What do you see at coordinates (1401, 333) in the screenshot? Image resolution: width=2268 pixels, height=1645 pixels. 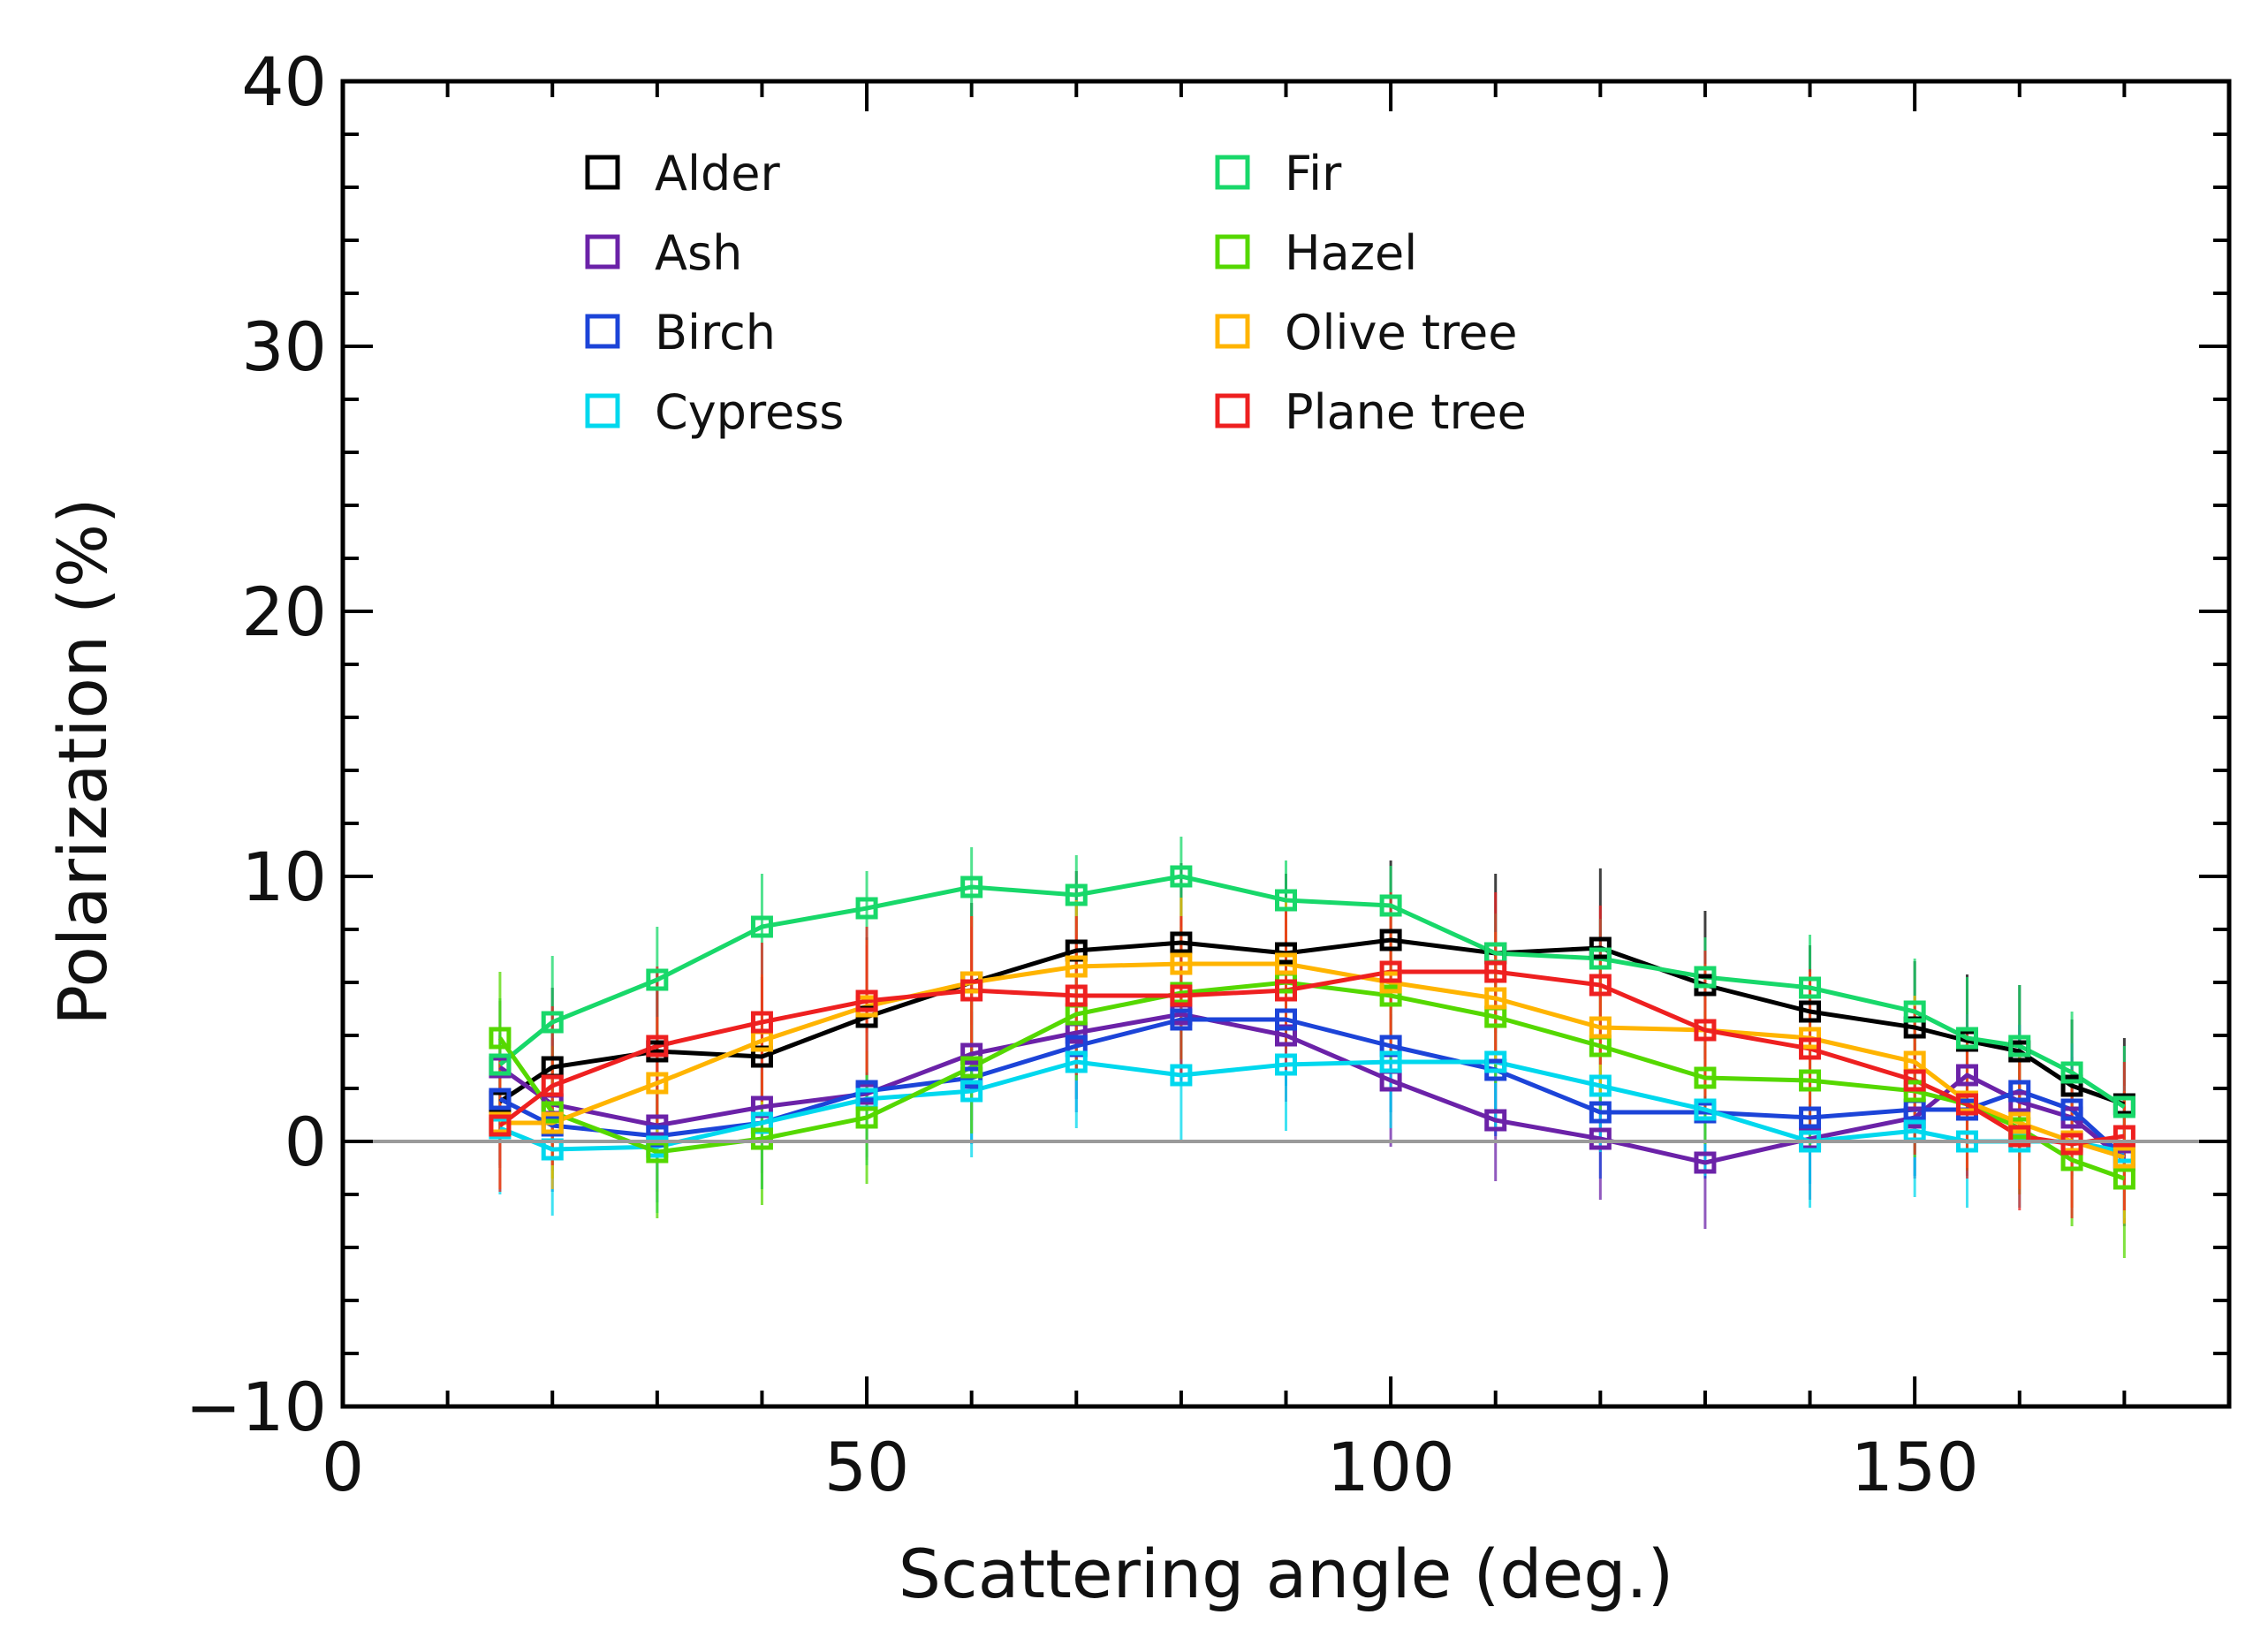 I see `legend-label-olive-tree: Olive tree` at bounding box center [1401, 333].